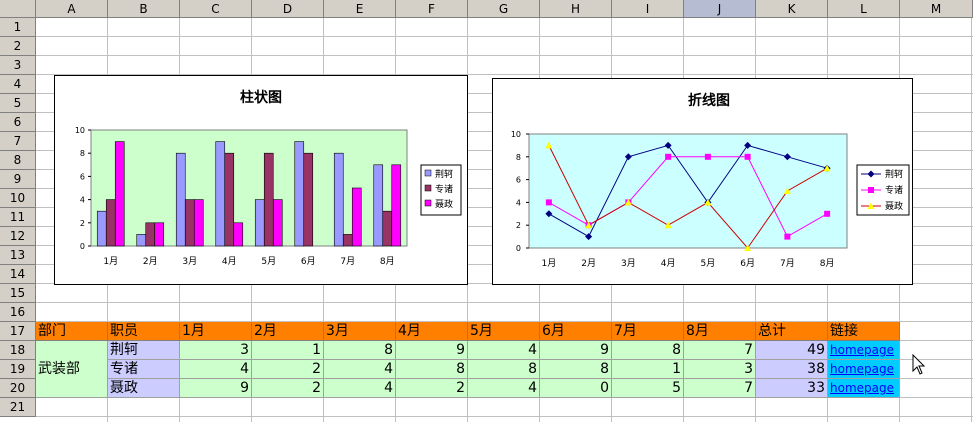 Image resolution: width=973 pixels, height=422 pixels. What do you see at coordinates (936, 9) in the screenshot?
I see `column-header-M: M` at bounding box center [936, 9].